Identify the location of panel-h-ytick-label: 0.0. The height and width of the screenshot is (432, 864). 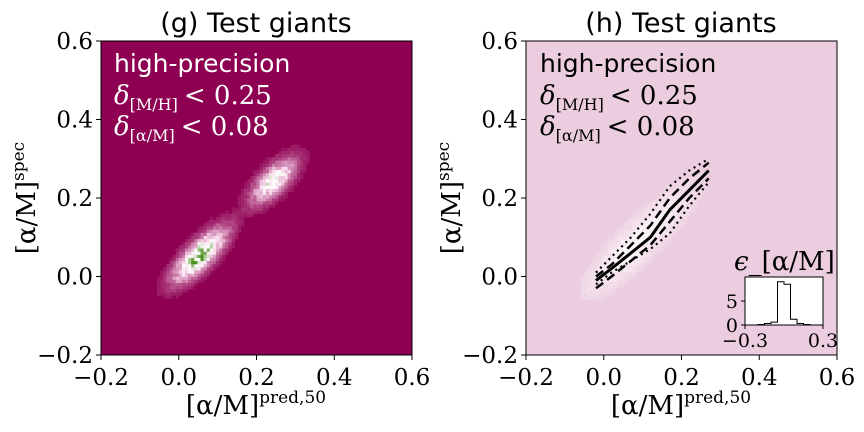
(499, 278).